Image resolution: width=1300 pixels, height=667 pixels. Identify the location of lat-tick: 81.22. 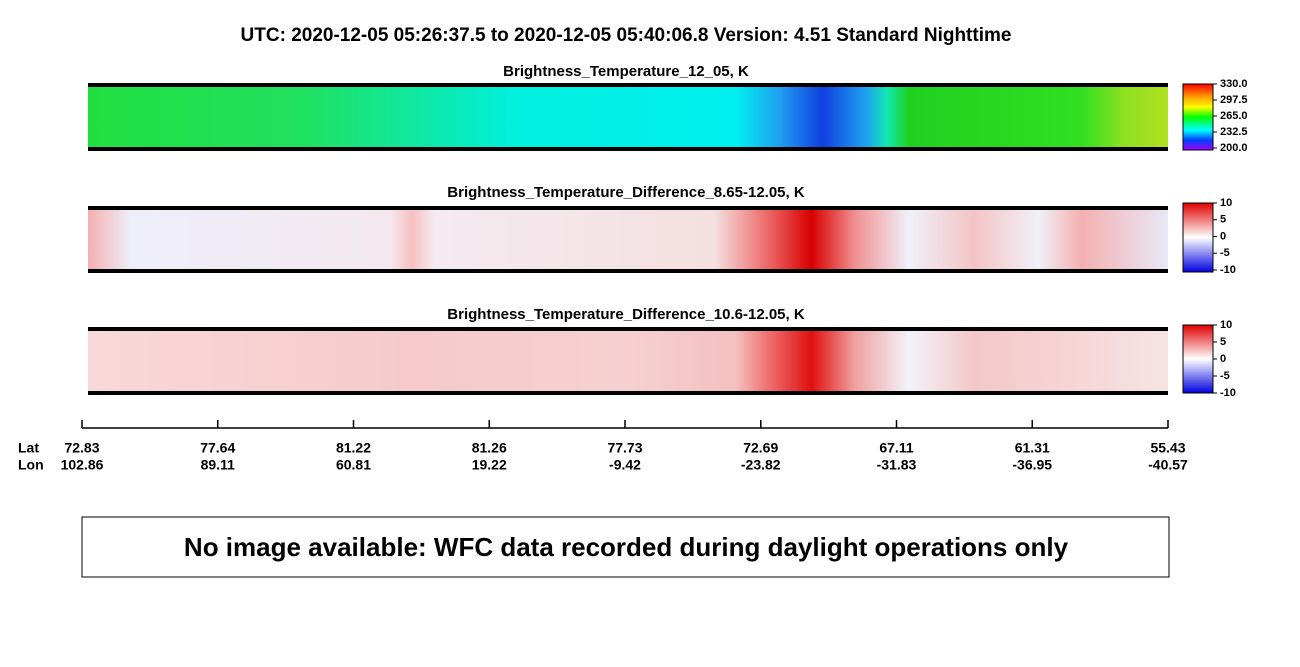
(353, 448).